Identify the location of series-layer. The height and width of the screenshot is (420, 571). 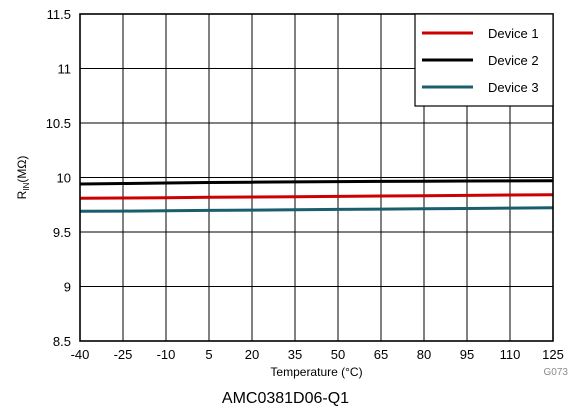
(316, 196).